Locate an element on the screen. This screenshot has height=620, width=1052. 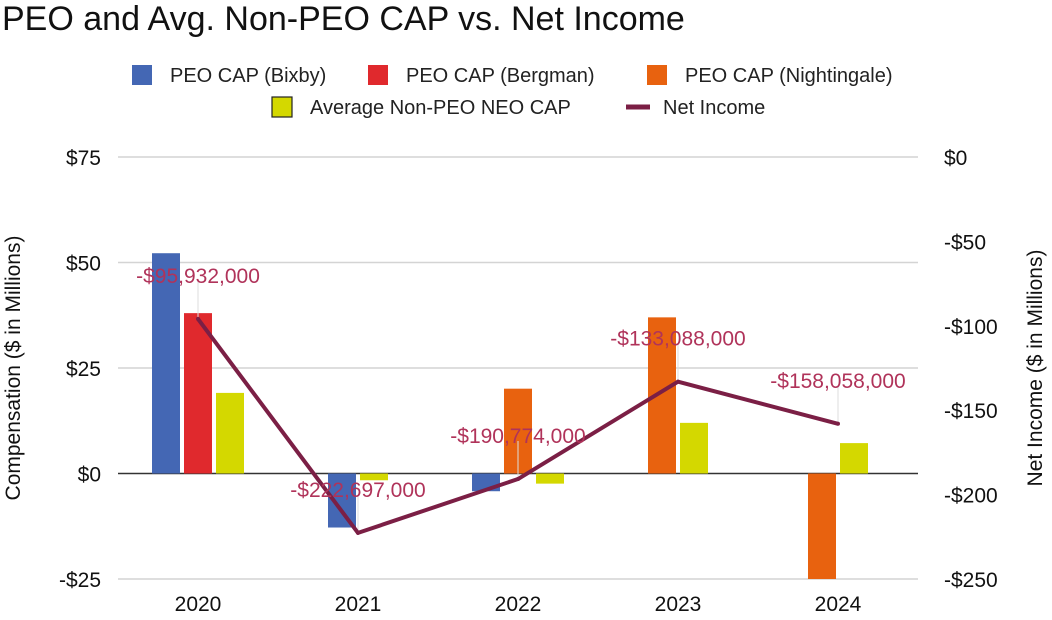
legend-swatch-peo-cap-bergman is located at coordinates (378, 75).